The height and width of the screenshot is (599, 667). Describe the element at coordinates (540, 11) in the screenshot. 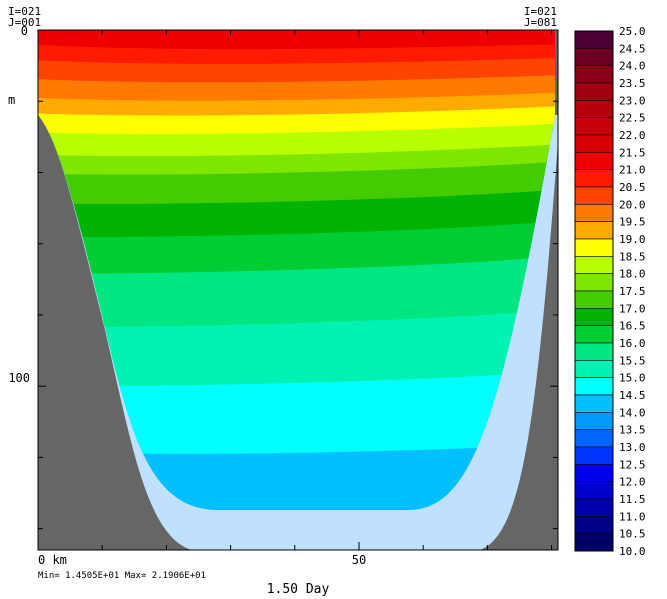

I see `corner-label-right-i: I=021` at that location.